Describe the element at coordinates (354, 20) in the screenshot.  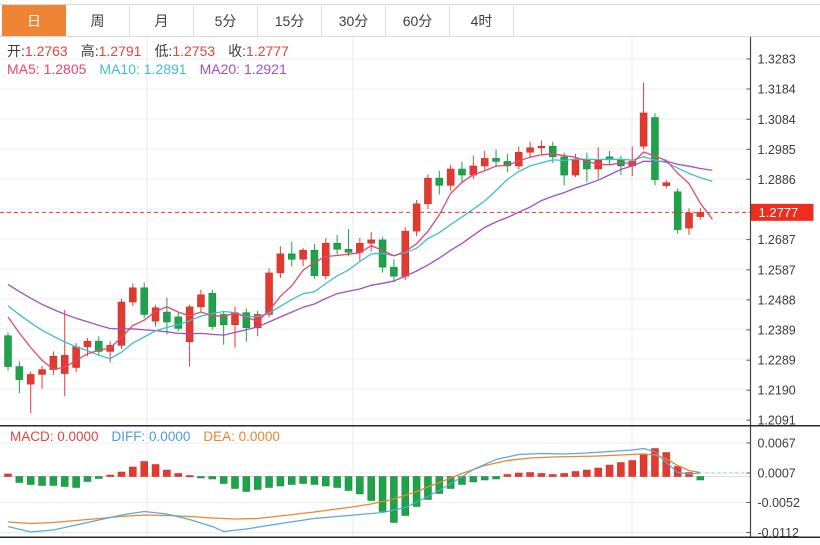
I see `tab-30min: 30分` at that location.